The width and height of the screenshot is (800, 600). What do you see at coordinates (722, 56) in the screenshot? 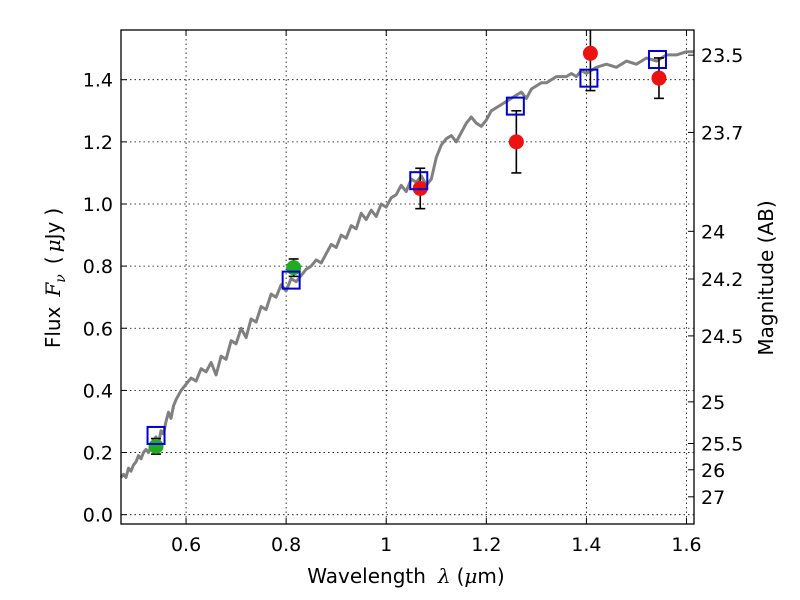
I see `right-axis-tick-label: 23.5` at bounding box center [722, 56].